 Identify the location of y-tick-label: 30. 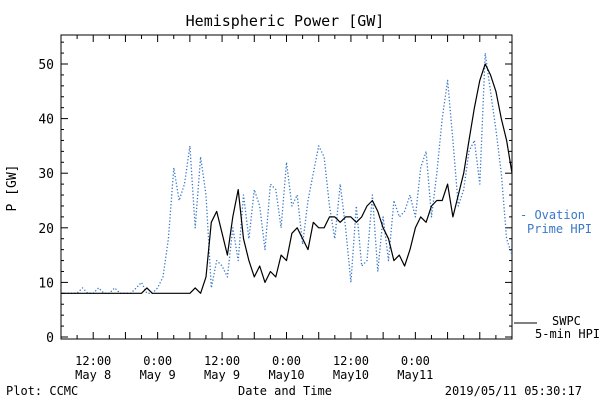
(46, 174).